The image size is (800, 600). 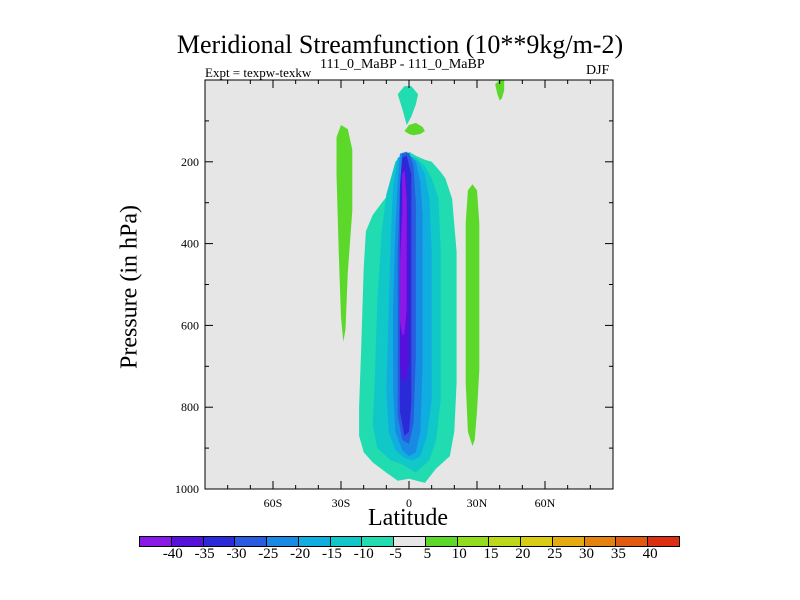 I want to click on y-tick-label: 600, so click(x=190, y=325).